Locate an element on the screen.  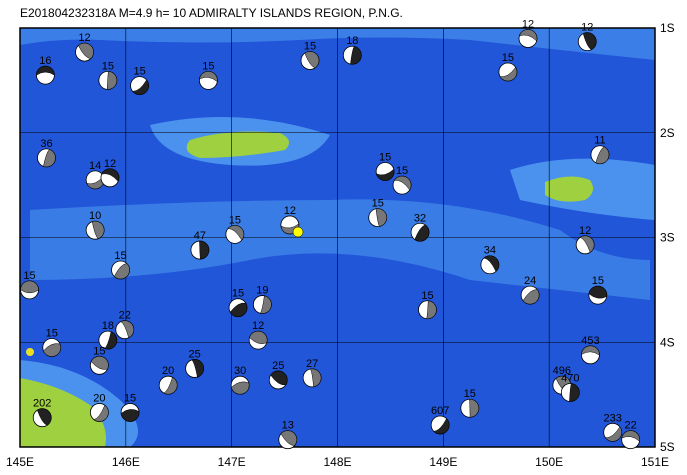
depth-label: 20 is located at coordinates (168, 371).